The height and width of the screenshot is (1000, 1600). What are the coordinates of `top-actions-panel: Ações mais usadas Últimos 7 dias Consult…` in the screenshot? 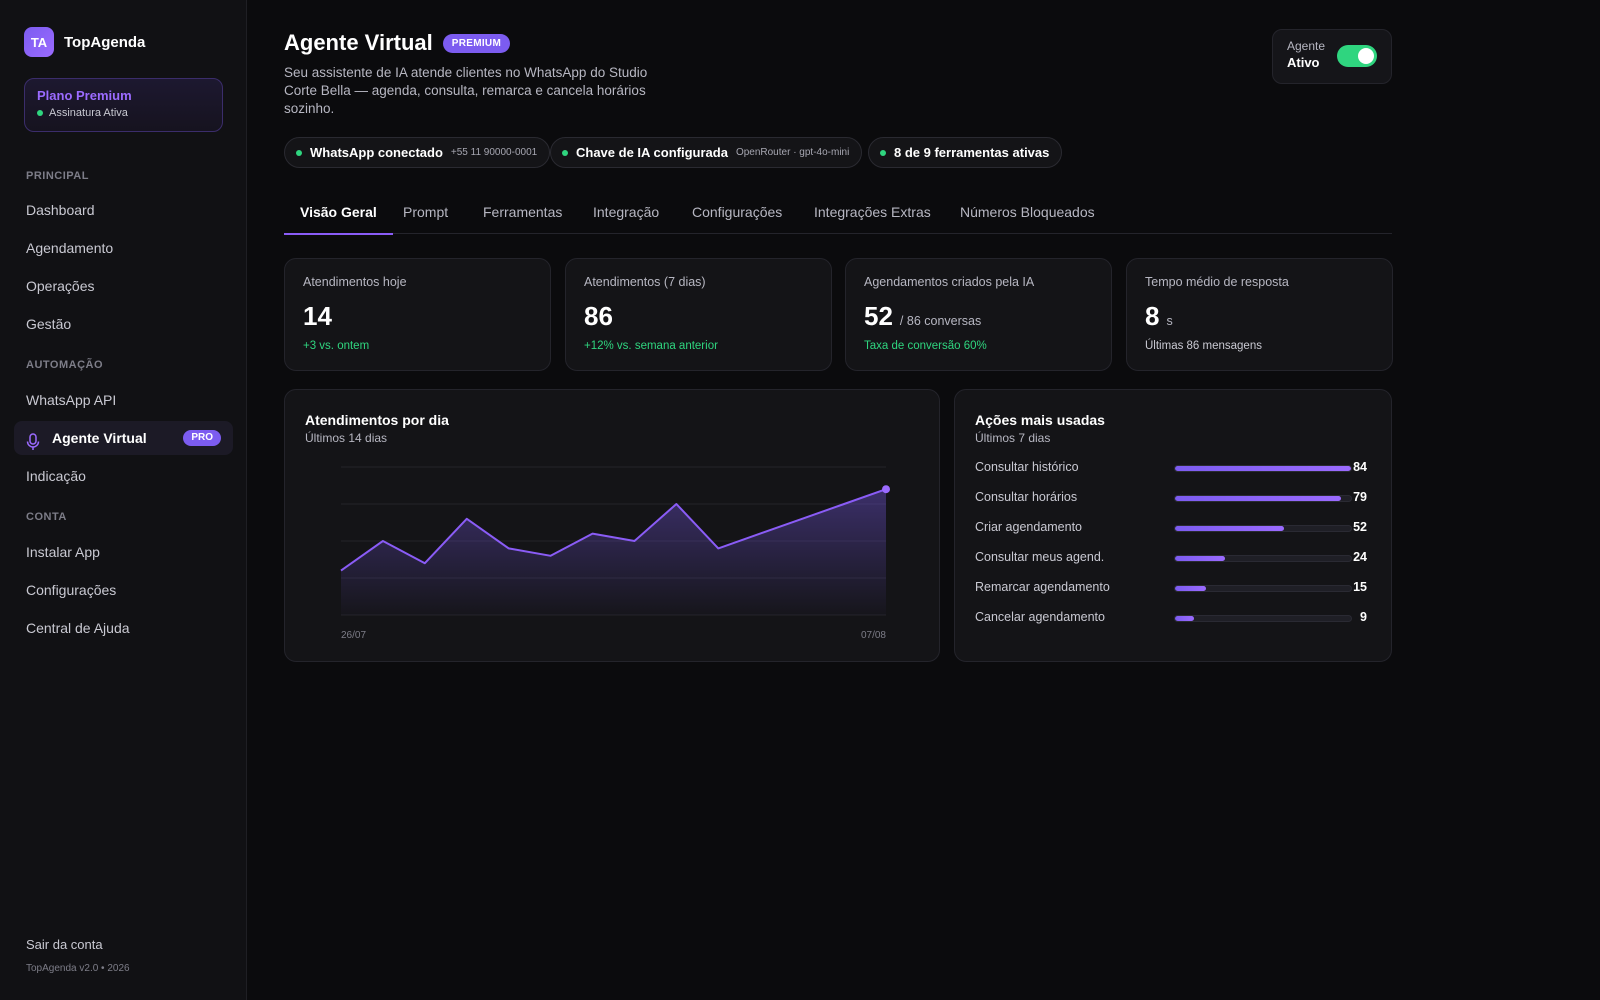 It's located at (1173, 525).